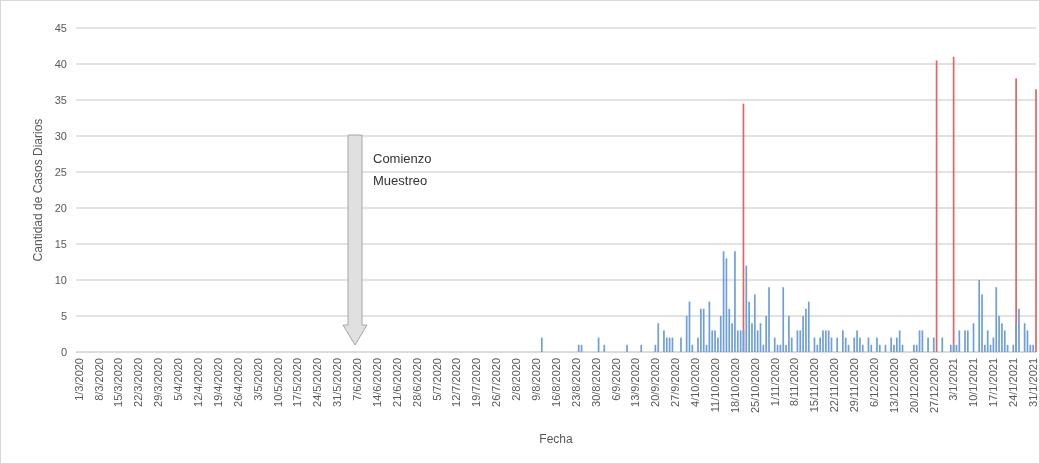  What do you see at coordinates (456, 382) in the screenshot?
I see `x-tick-label: 12/7/2020` at bounding box center [456, 382].